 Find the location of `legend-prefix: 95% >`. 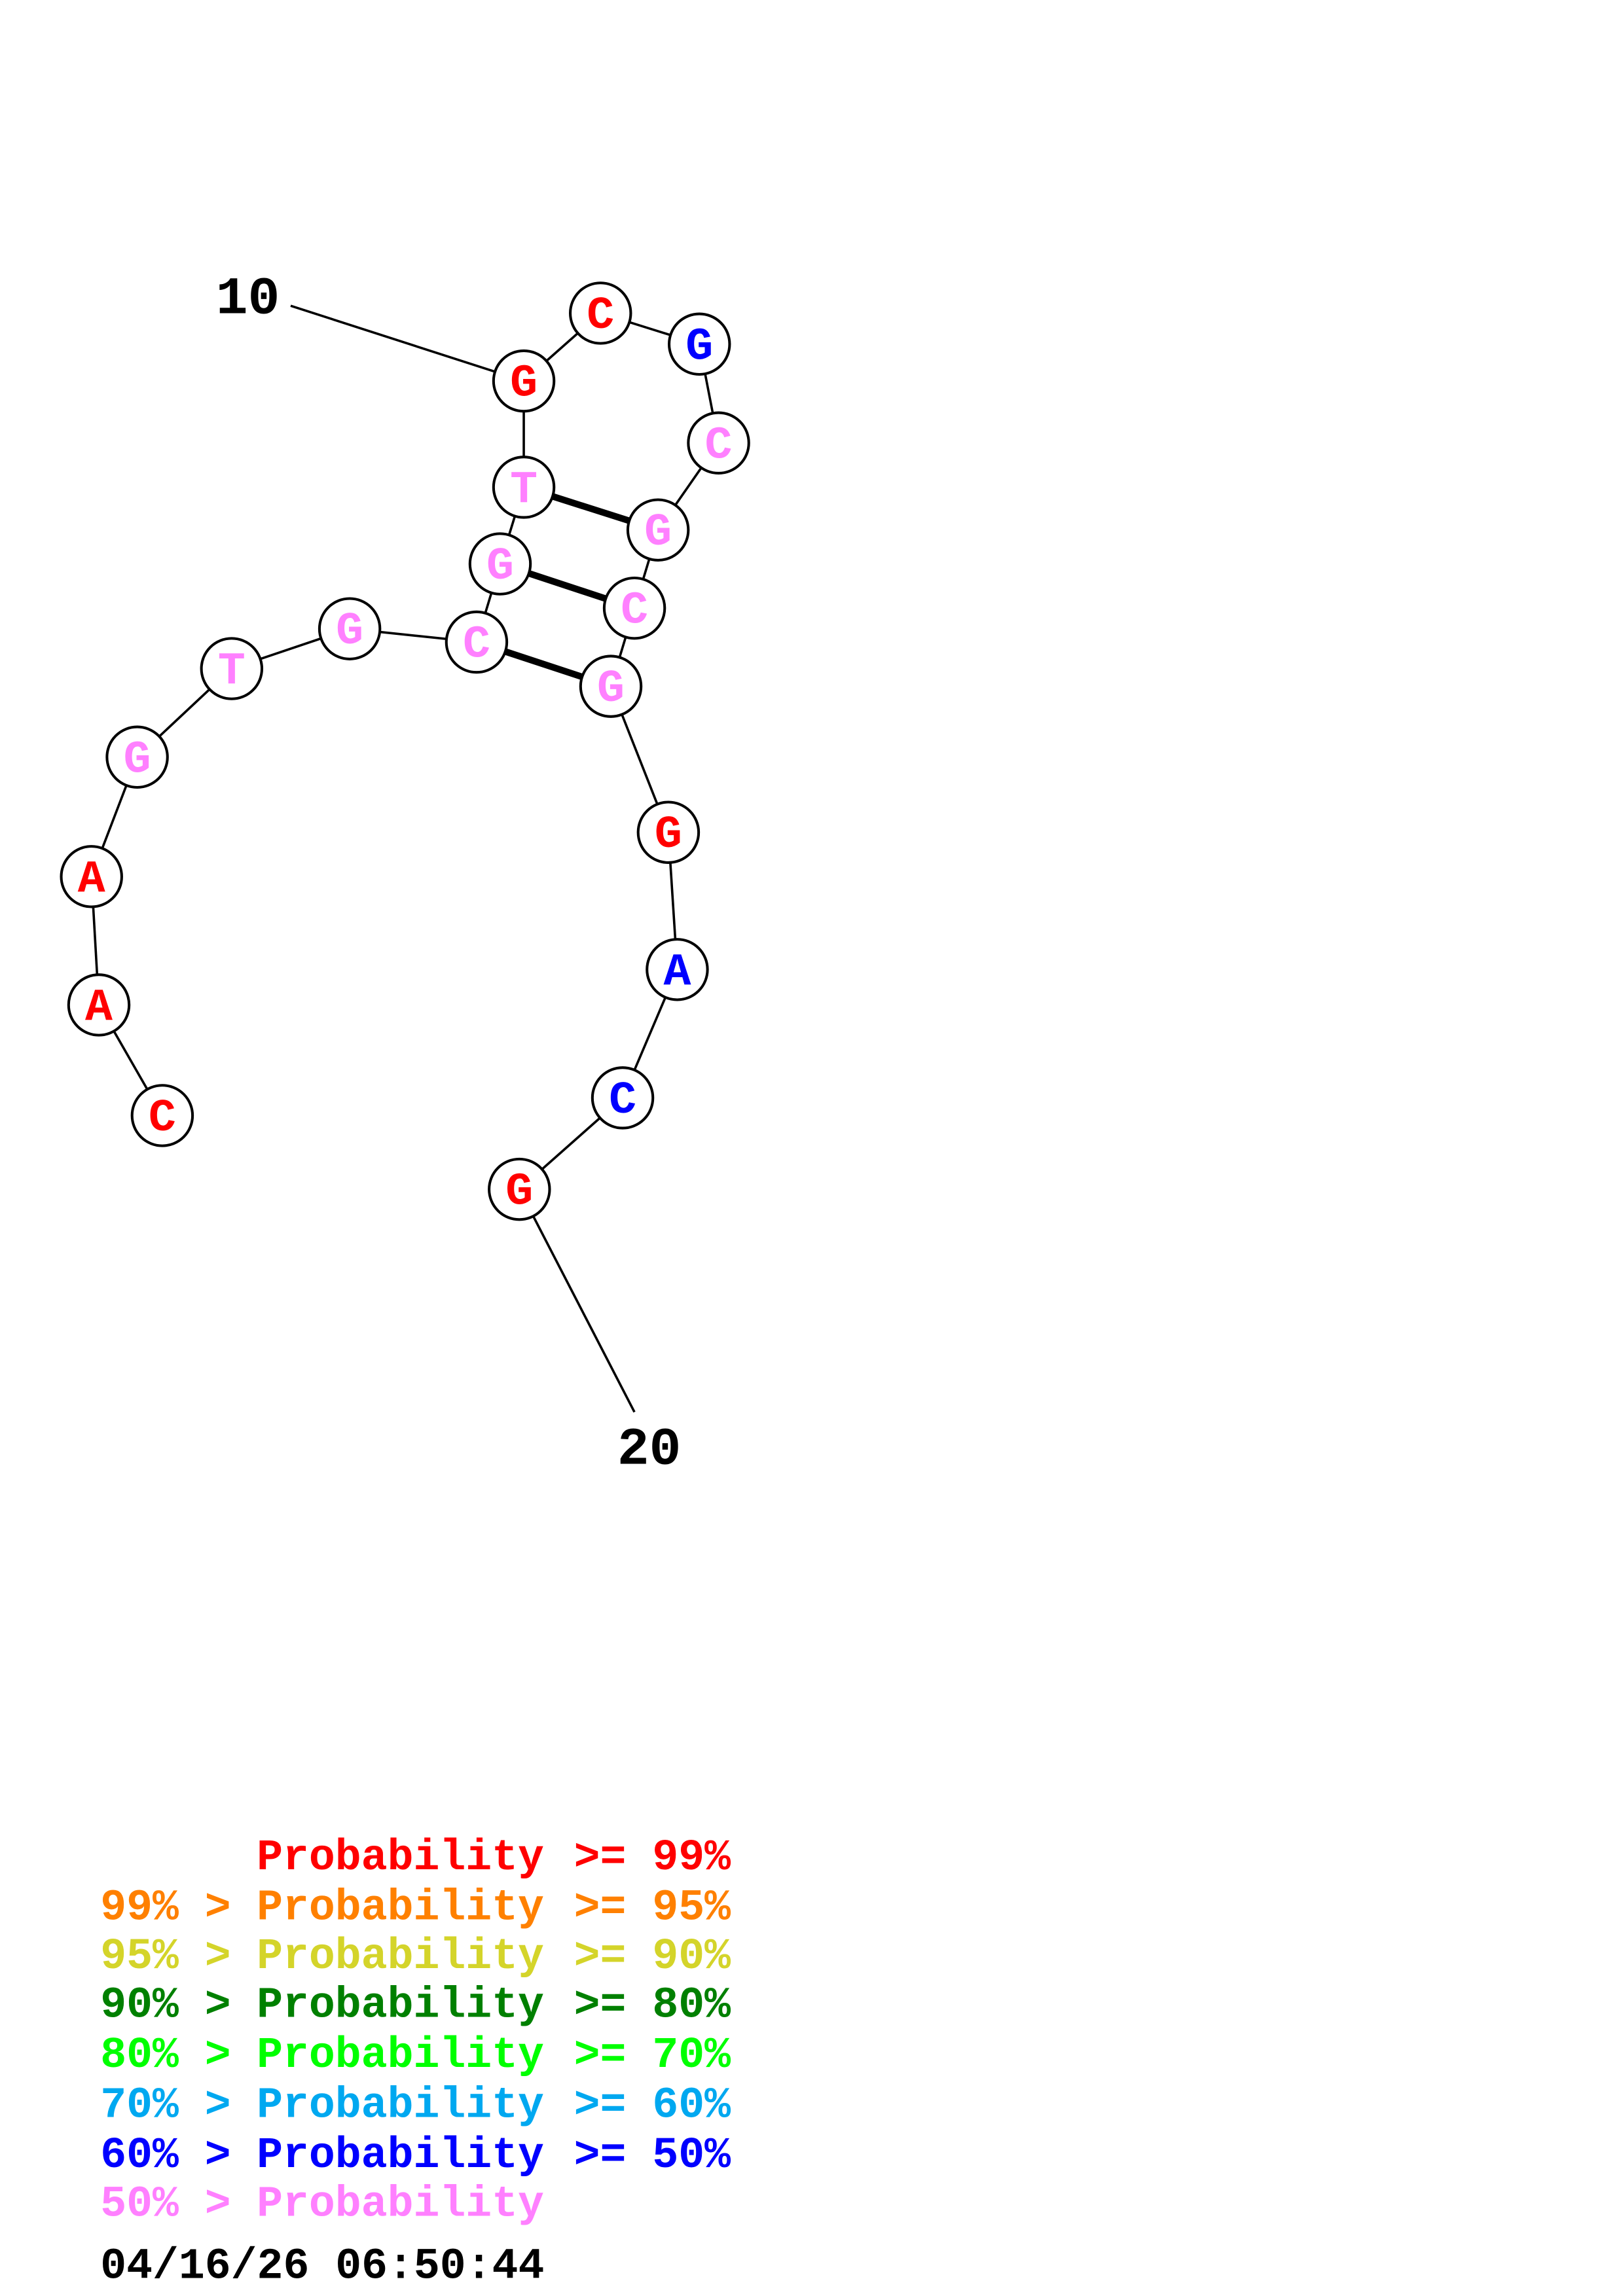

legend-prefix: 95% > is located at coordinates (165, 1956).